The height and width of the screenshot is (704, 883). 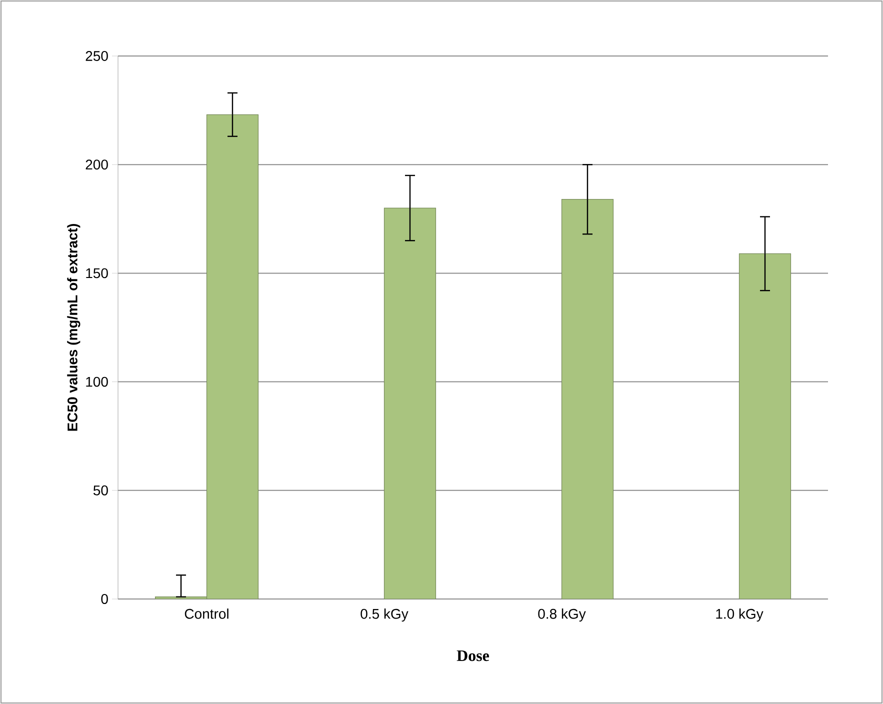 What do you see at coordinates (384, 615) in the screenshot?
I see `x-tick-label: 0.5 kGy` at bounding box center [384, 615].